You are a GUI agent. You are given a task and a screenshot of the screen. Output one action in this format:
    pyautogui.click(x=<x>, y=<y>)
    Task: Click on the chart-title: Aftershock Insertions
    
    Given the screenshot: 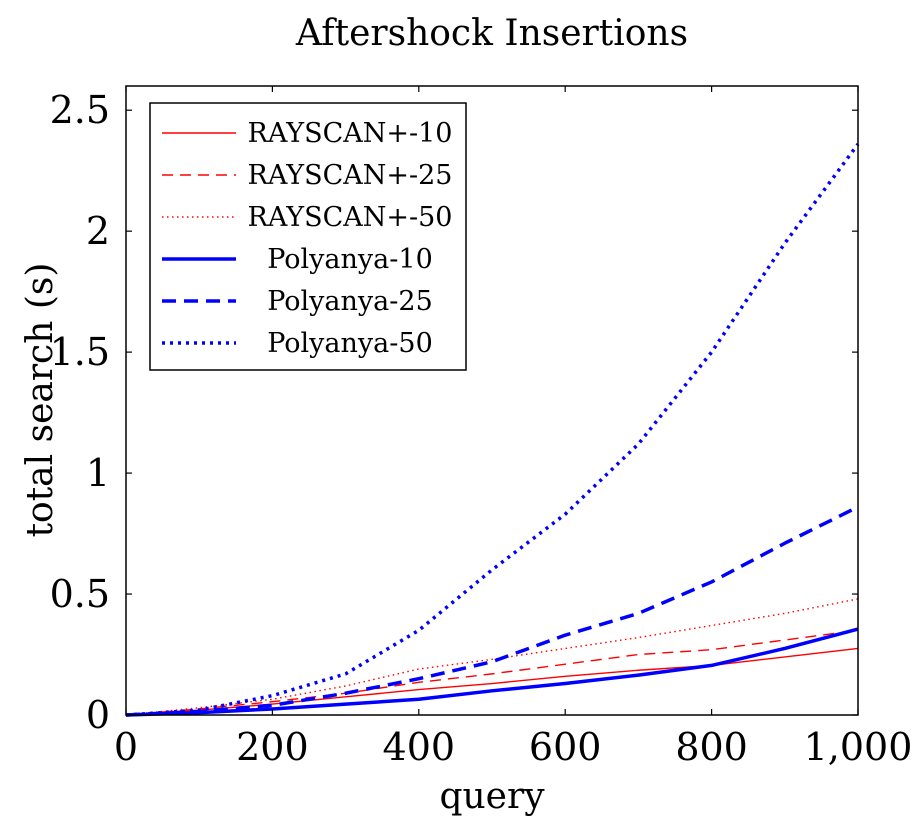 What is the action you would take?
    pyautogui.click(x=491, y=33)
    